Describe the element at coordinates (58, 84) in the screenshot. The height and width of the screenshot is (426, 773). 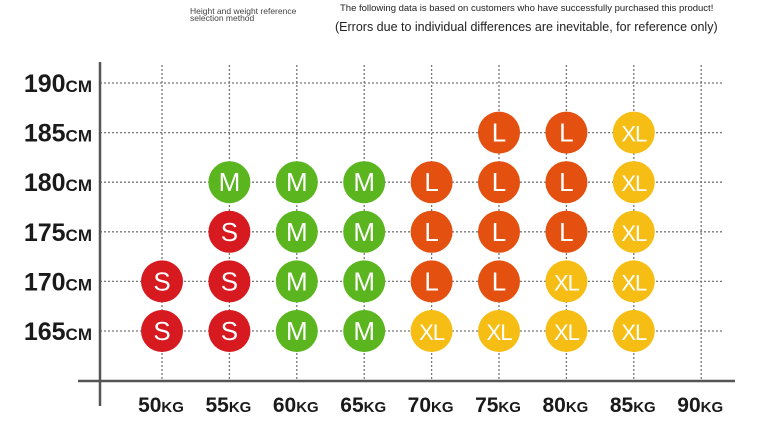
I see `y-tick-label: 190CM` at that location.